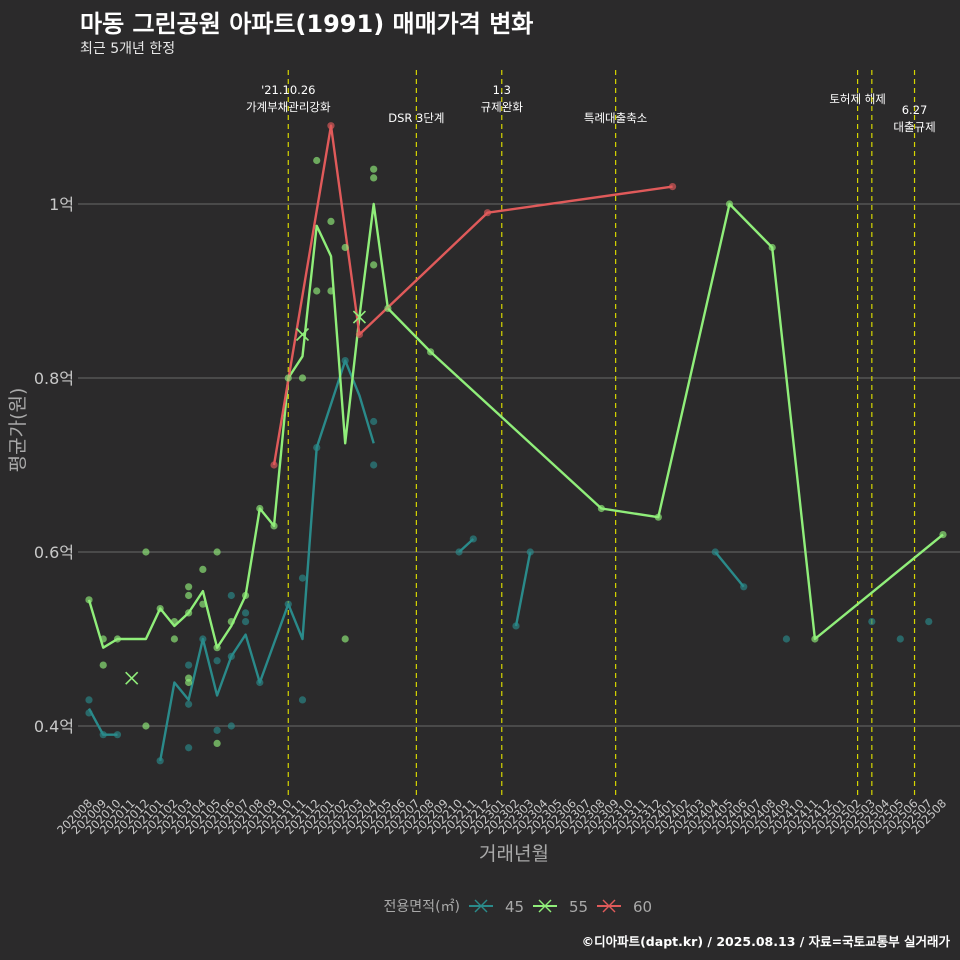  What do you see at coordinates (54, 378) in the screenshot?
I see `y-tick-label: 0.8억` at bounding box center [54, 378].